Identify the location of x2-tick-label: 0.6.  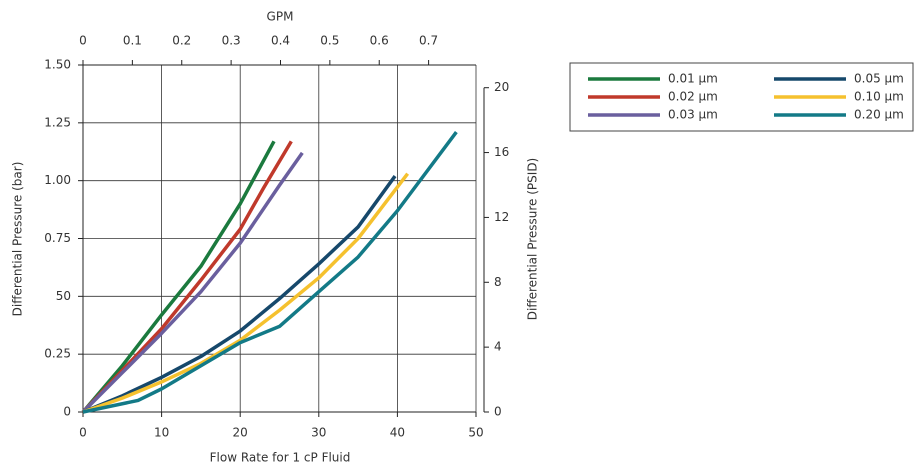
(379, 41).